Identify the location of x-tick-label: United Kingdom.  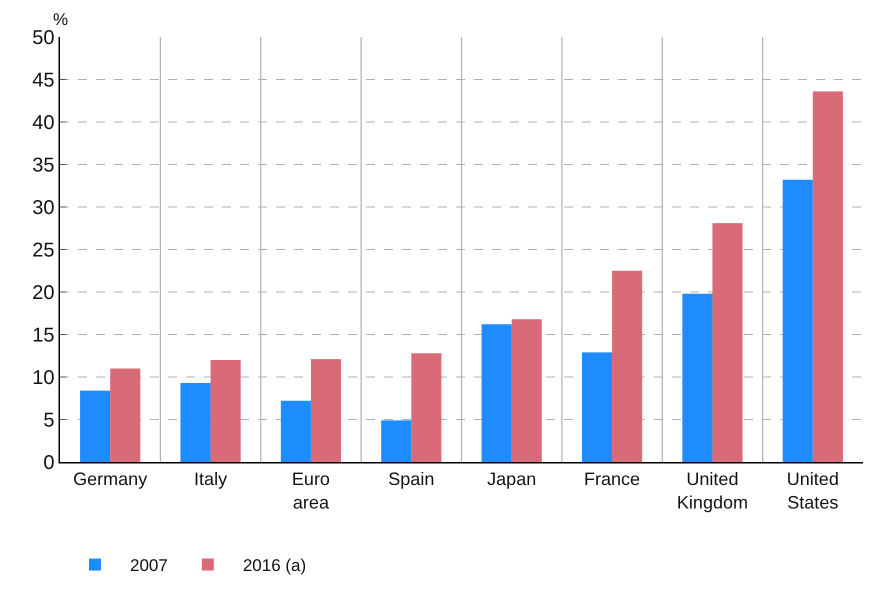
(712, 490).